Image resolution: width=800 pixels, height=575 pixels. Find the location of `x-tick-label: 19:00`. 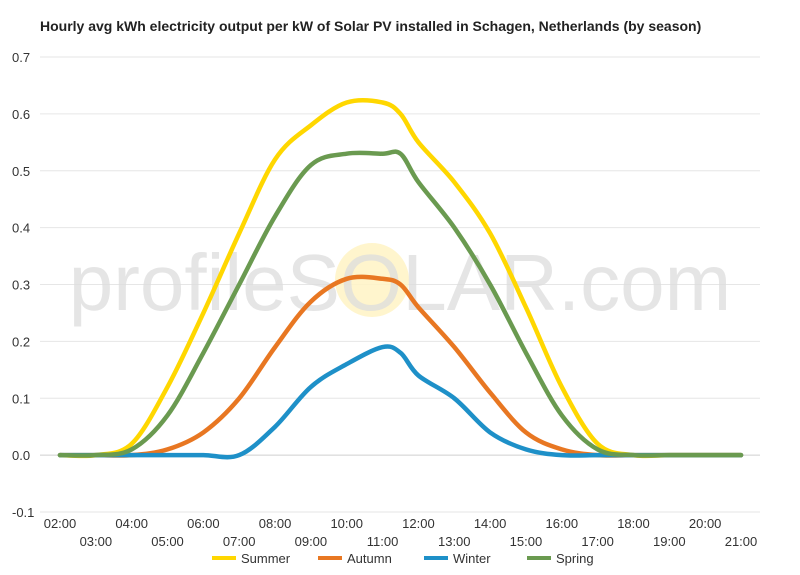

x-tick-label: 19:00 is located at coordinates (669, 541).